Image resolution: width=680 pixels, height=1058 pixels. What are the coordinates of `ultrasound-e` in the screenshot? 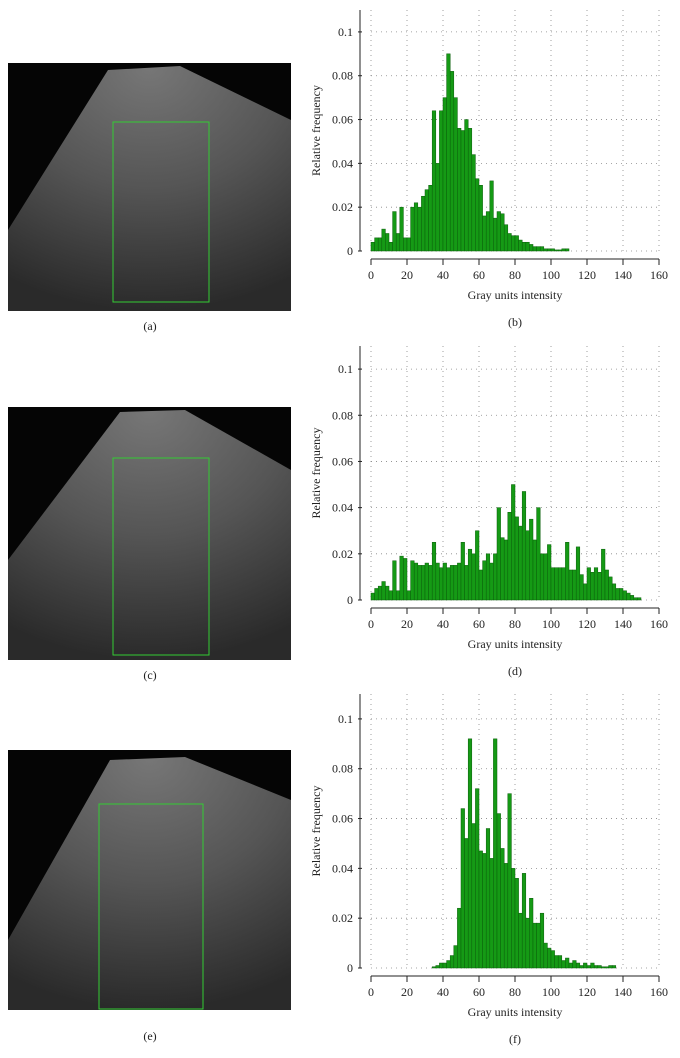 It's located at (149, 880).